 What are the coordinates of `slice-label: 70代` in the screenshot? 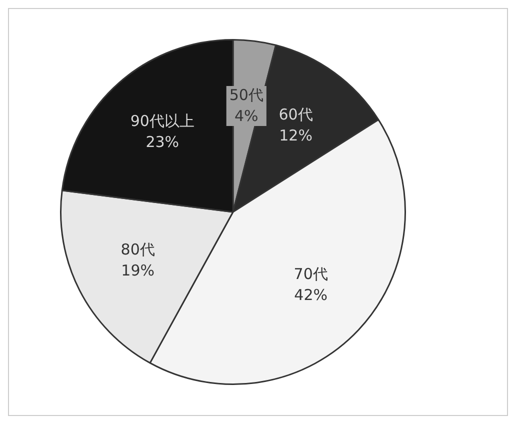 It's located at (311, 273).